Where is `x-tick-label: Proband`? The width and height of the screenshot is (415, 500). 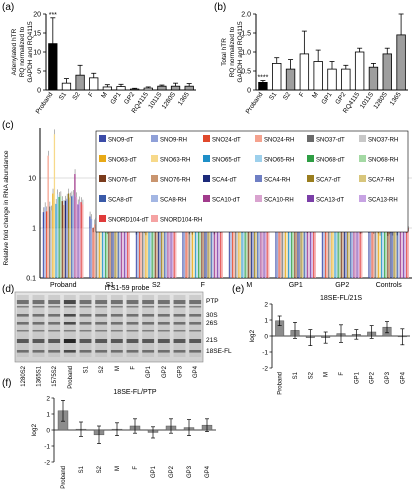 x-tick-label: Proband is located at coordinates (281, 383).